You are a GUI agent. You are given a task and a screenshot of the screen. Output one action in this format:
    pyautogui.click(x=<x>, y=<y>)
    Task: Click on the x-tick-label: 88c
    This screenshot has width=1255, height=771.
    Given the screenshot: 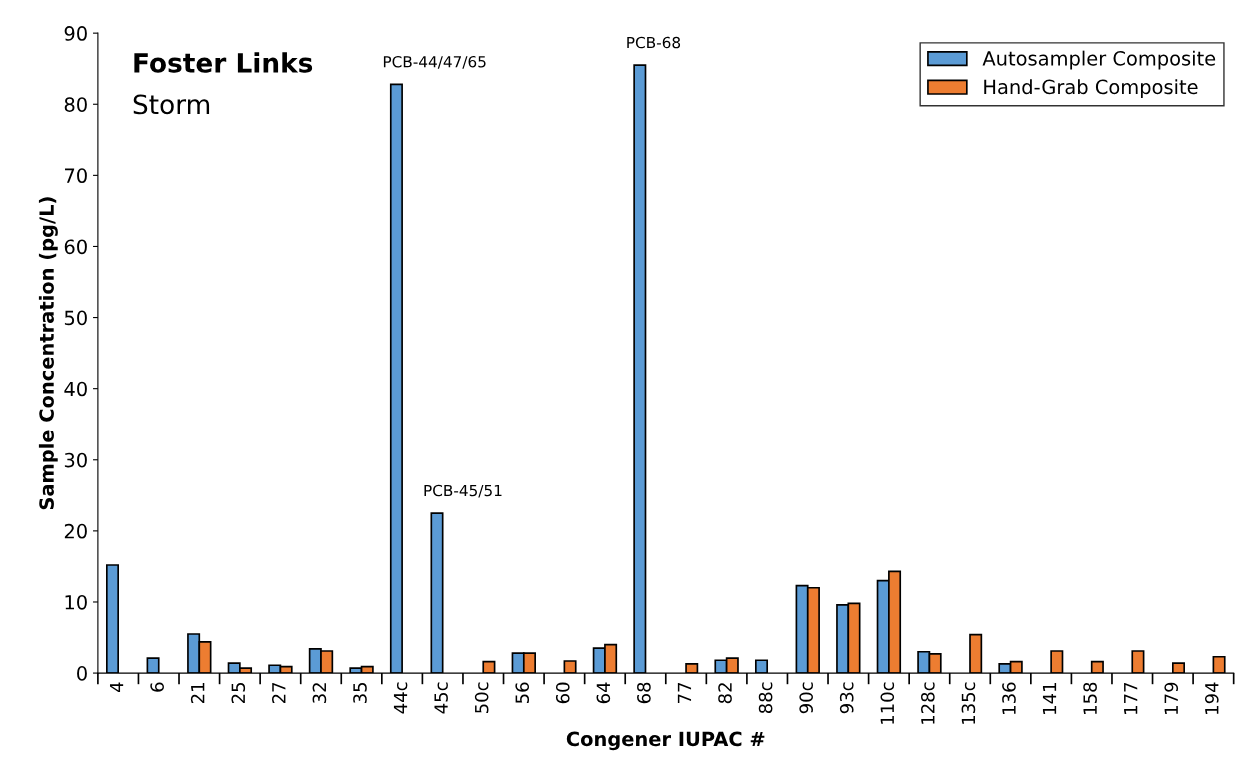 What is the action you would take?
    pyautogui.click(x=765, y=698)
    